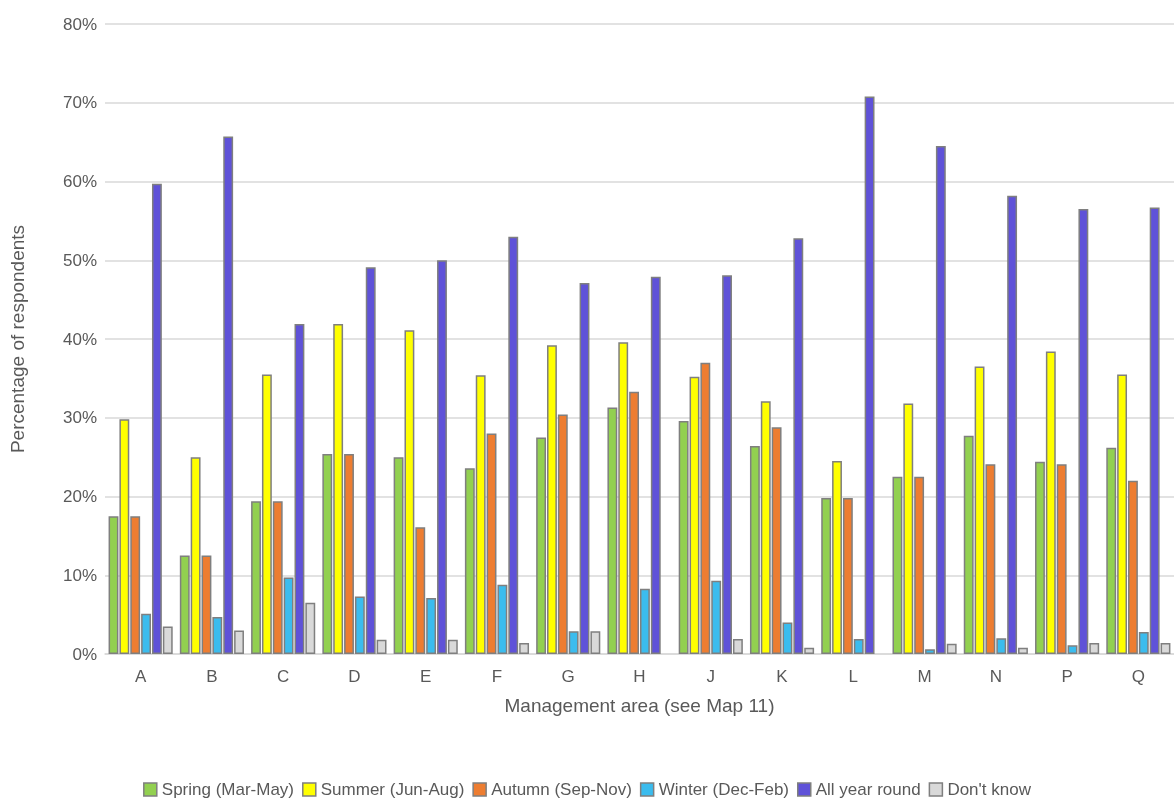 This screenshot has width=1174, height=805. Describe the element at coordinates (212, 676) in the screenshot. I see `x-tick-label: B` at that location.